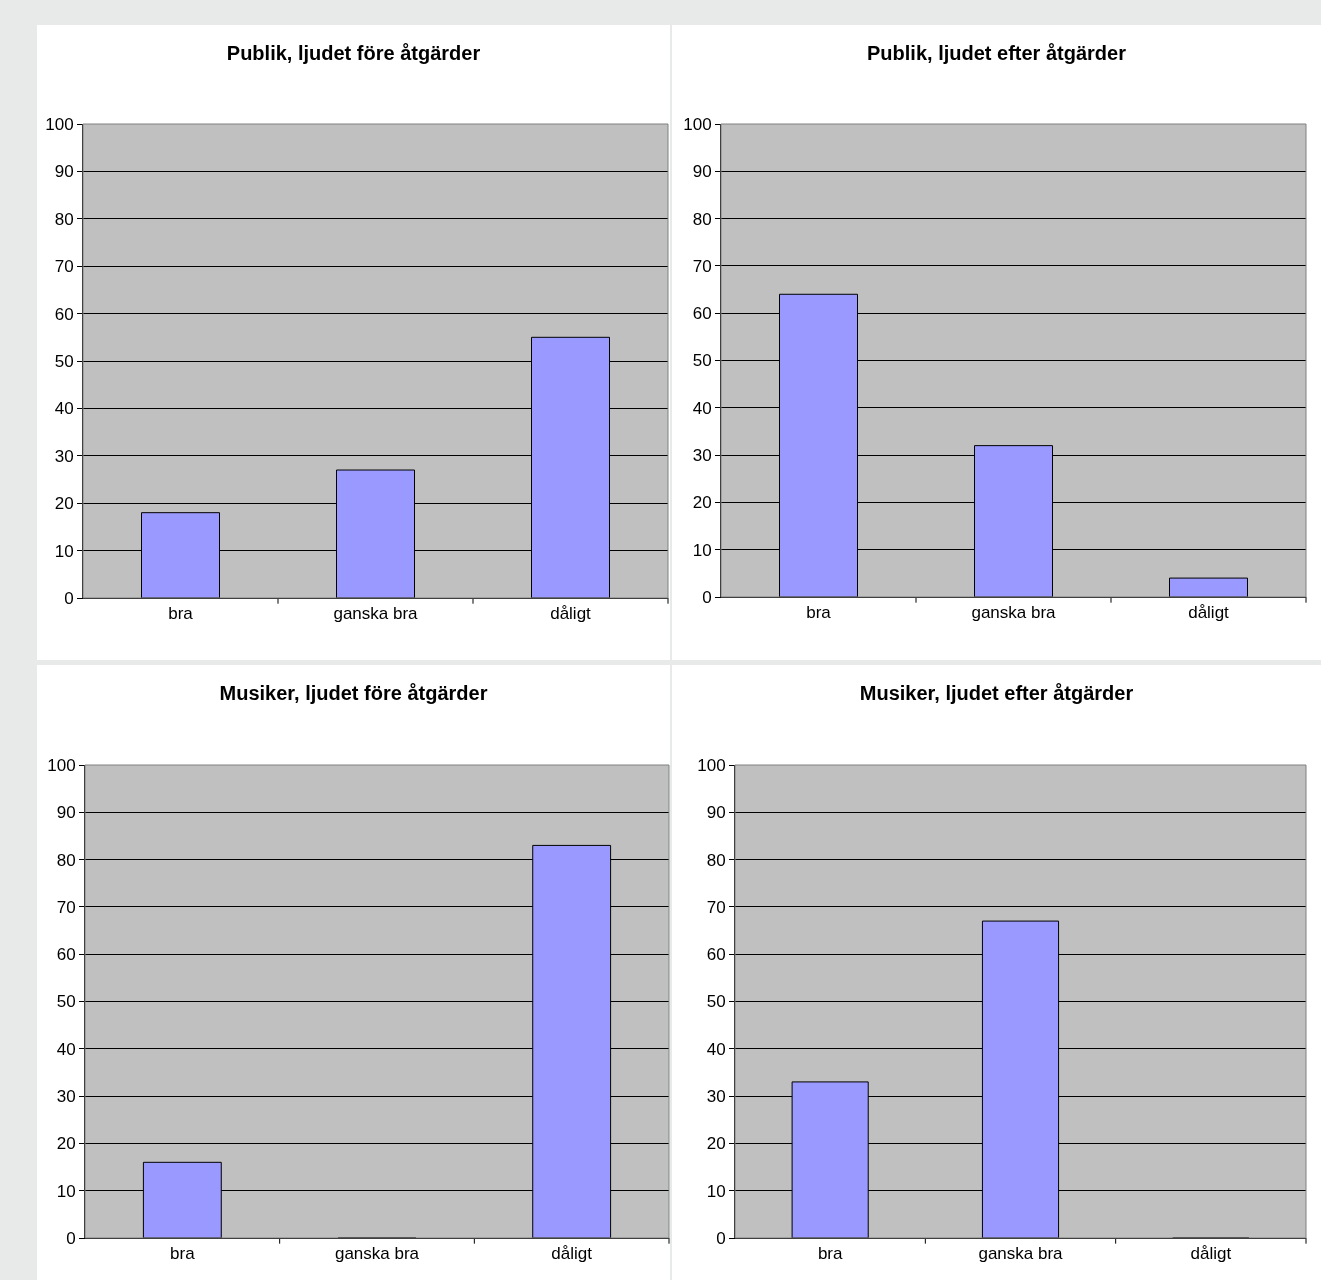 This screenshot has height=1280, width=1321. I want to click on chart-title: Publik, ljudet före åtgärder, so click(353, 53).